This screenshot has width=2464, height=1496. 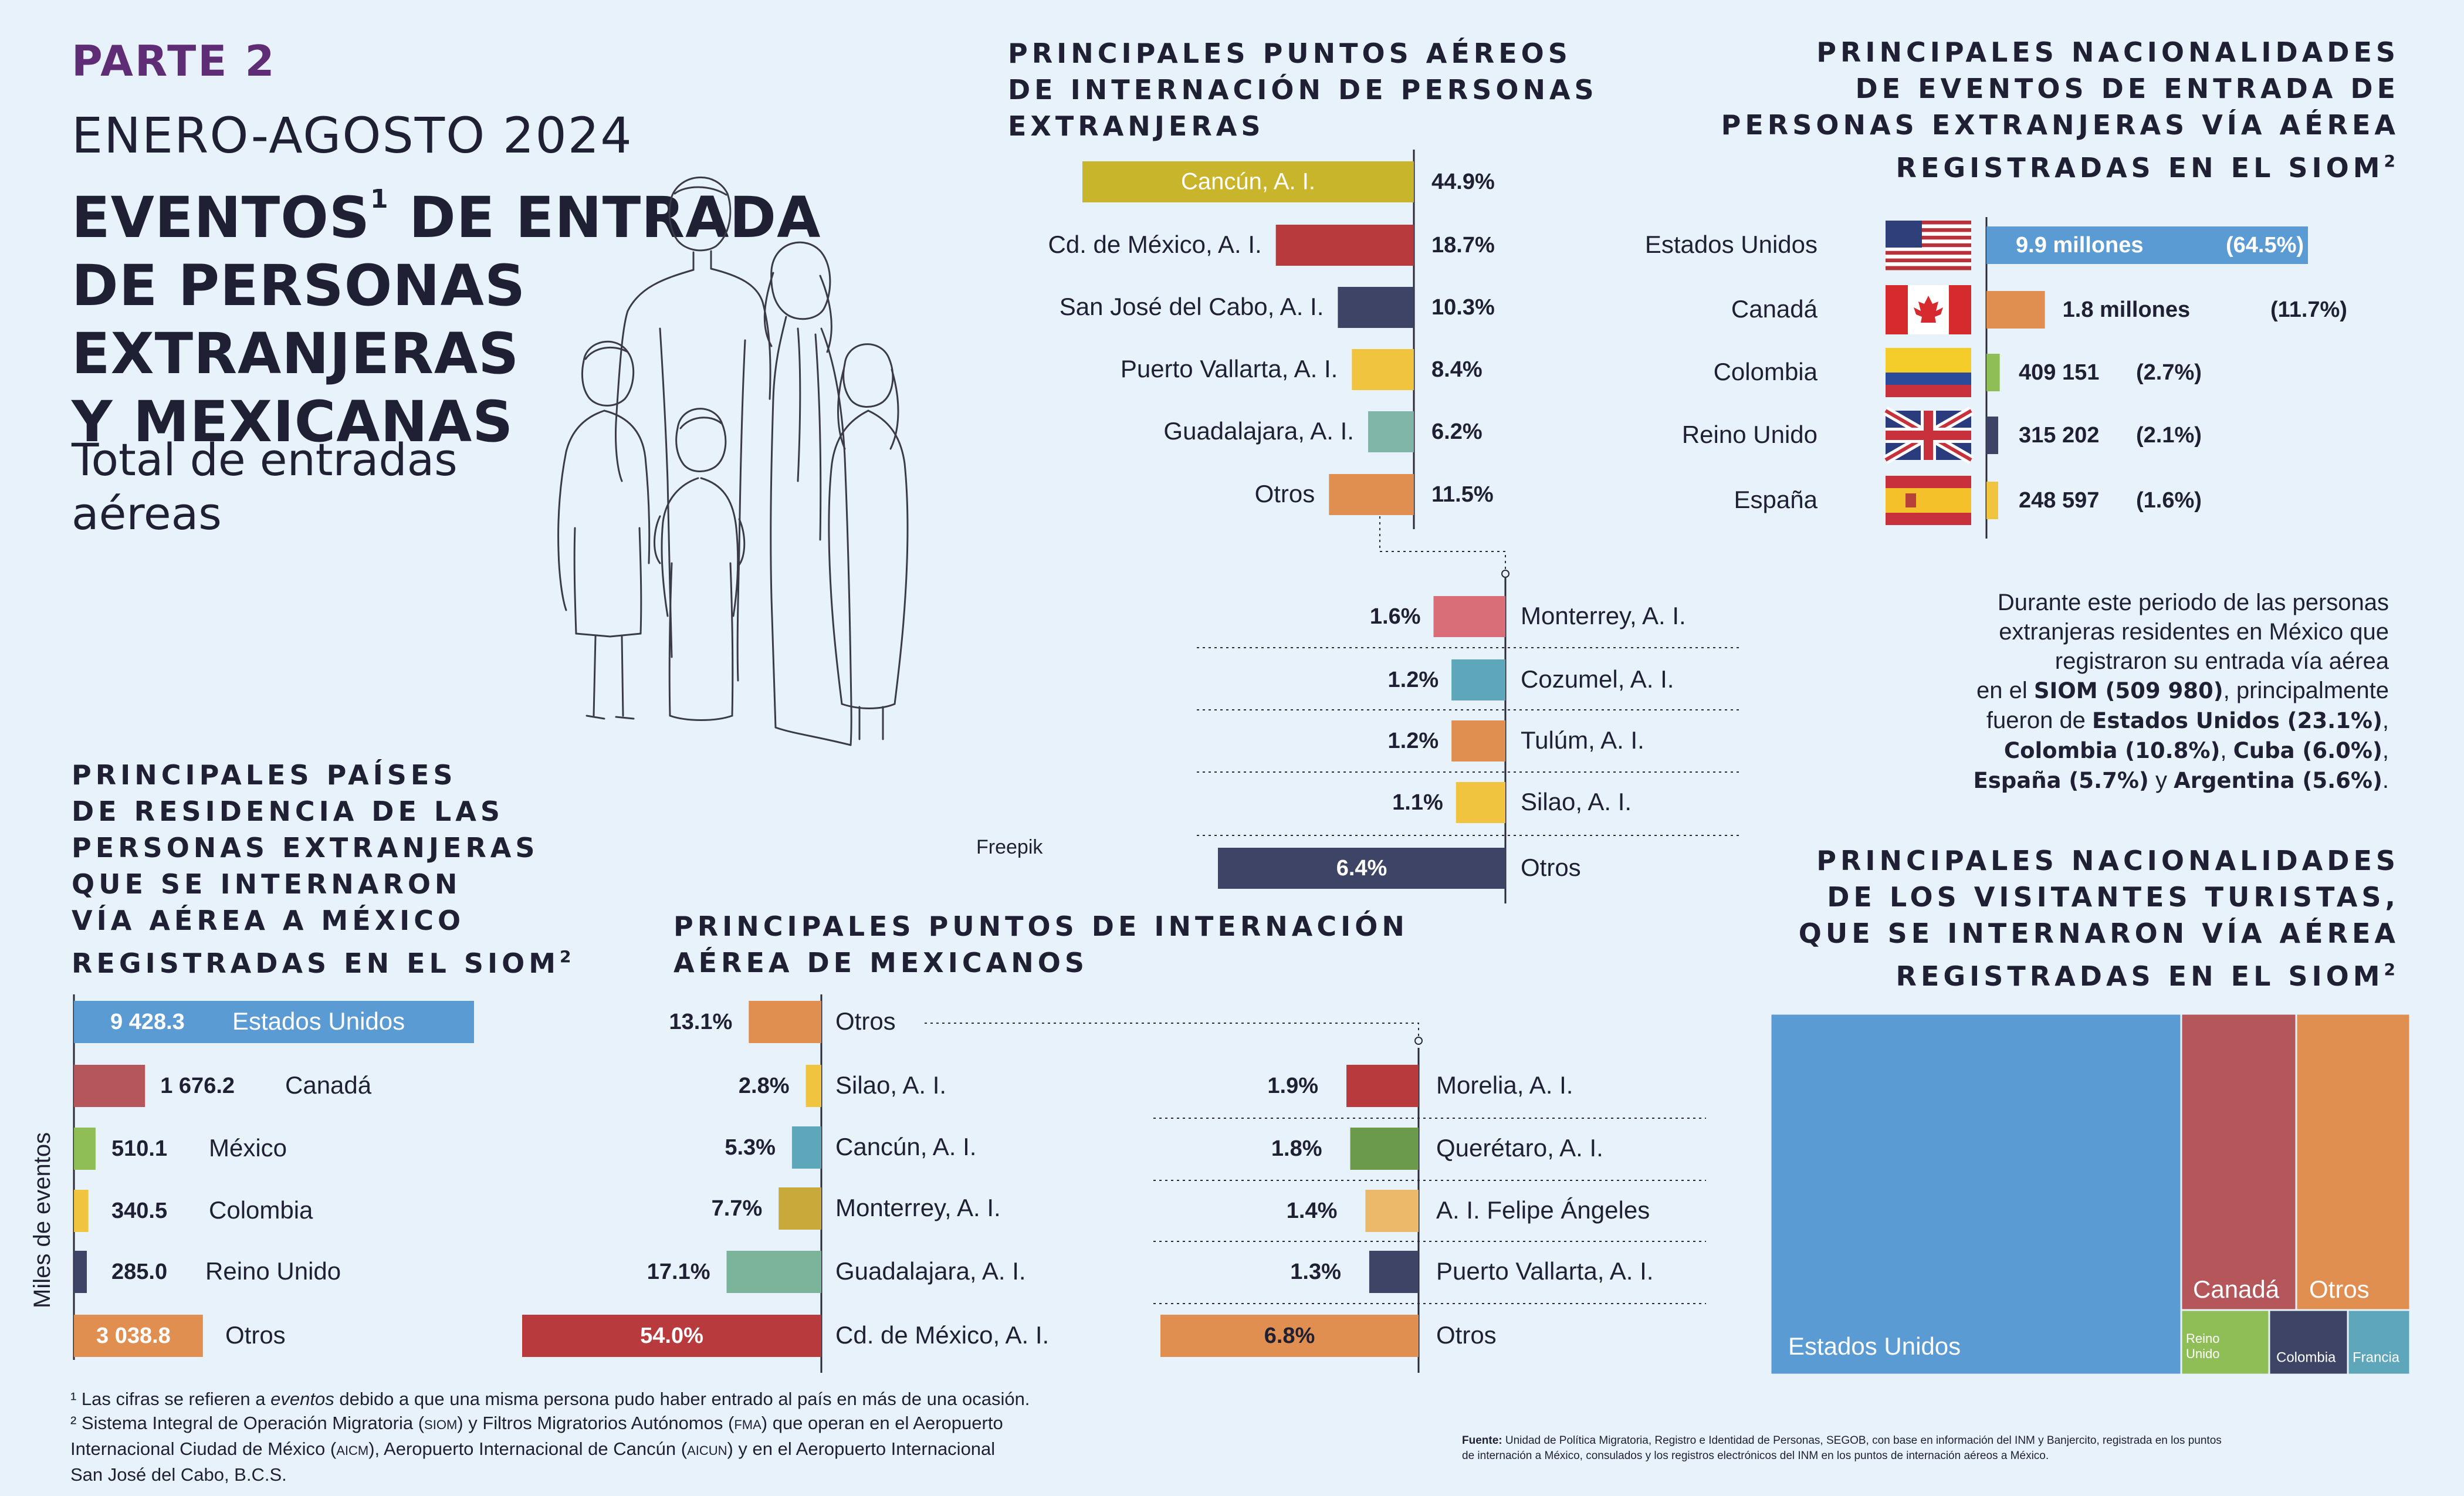 I want to click on para-bold-siom: SIOM (509 980), so click(x=2128, y=691).